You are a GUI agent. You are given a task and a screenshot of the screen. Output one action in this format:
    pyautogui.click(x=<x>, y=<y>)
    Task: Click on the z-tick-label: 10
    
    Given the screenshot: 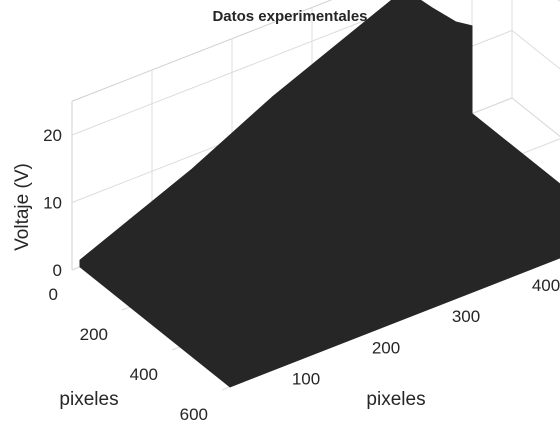 What is the action you would take?
    pyautogui.click(x=52, y=203)
    